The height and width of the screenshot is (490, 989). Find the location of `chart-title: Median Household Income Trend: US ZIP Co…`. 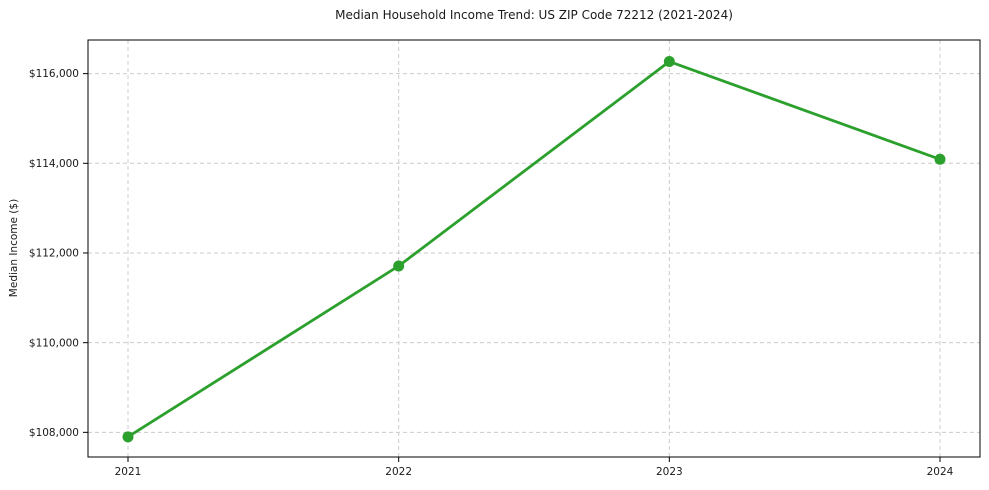

chart-title: Median Household Income Trend: US ZIP Co… is located at coordinates (534, 15).